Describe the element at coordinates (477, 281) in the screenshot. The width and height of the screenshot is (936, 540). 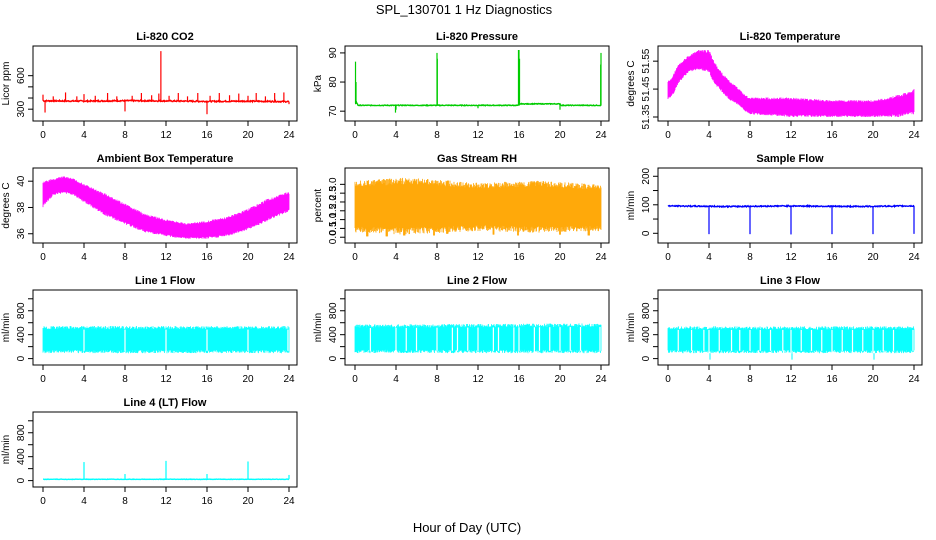
I see `panel-title: Line 2 Flow` at that location.